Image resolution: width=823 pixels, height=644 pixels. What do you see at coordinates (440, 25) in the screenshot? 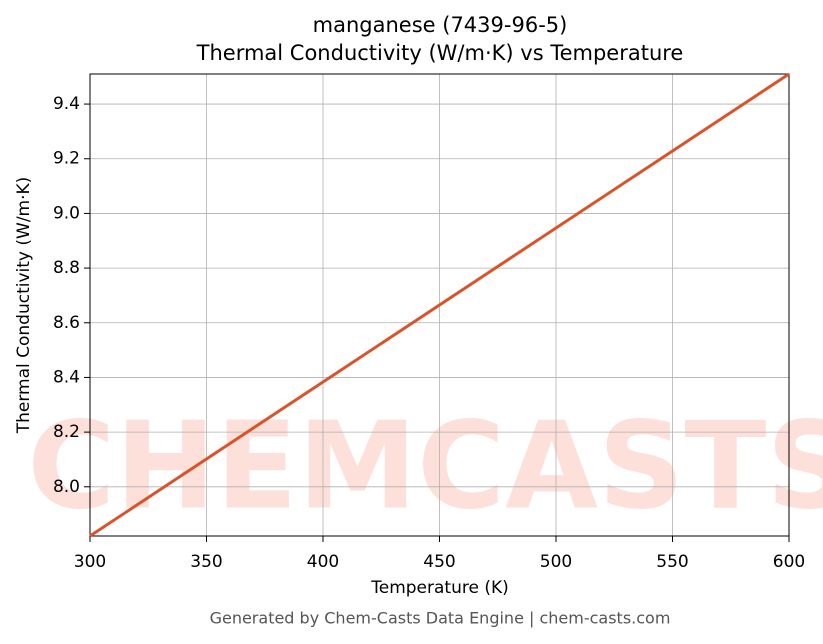
I see `chart-title: manganese (7439-96-5)` at bounding box center [440, 25].